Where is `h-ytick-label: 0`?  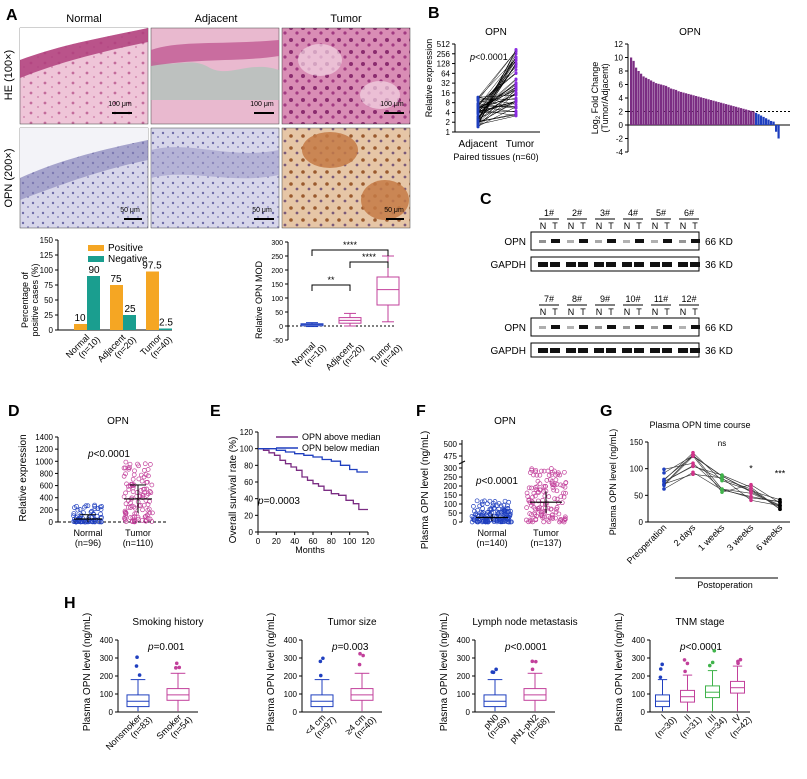 h-ytick-label: 0 is located at coordinates (295, 712).